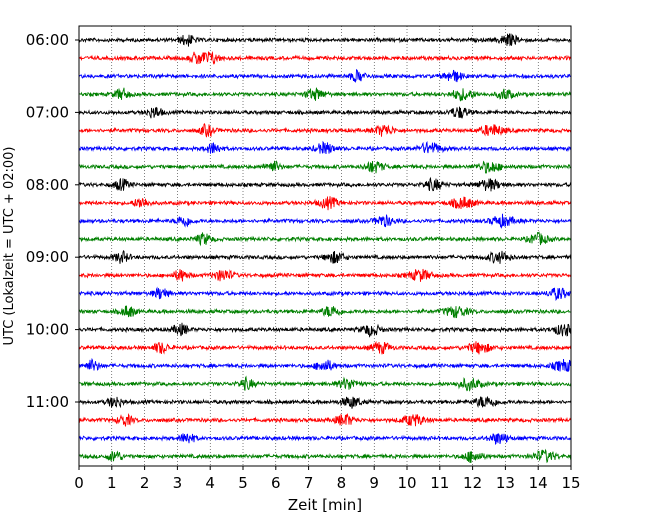 Image resolution: width=650 pixels, height=520 pixels. I want to click on x-tick-label: 5, so click(243, 483).